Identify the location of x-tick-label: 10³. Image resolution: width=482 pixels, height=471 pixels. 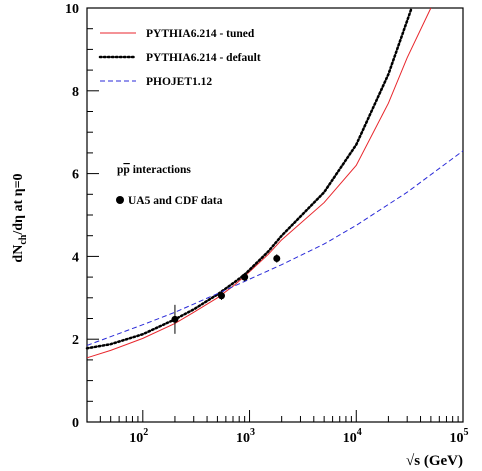
(245, 436).